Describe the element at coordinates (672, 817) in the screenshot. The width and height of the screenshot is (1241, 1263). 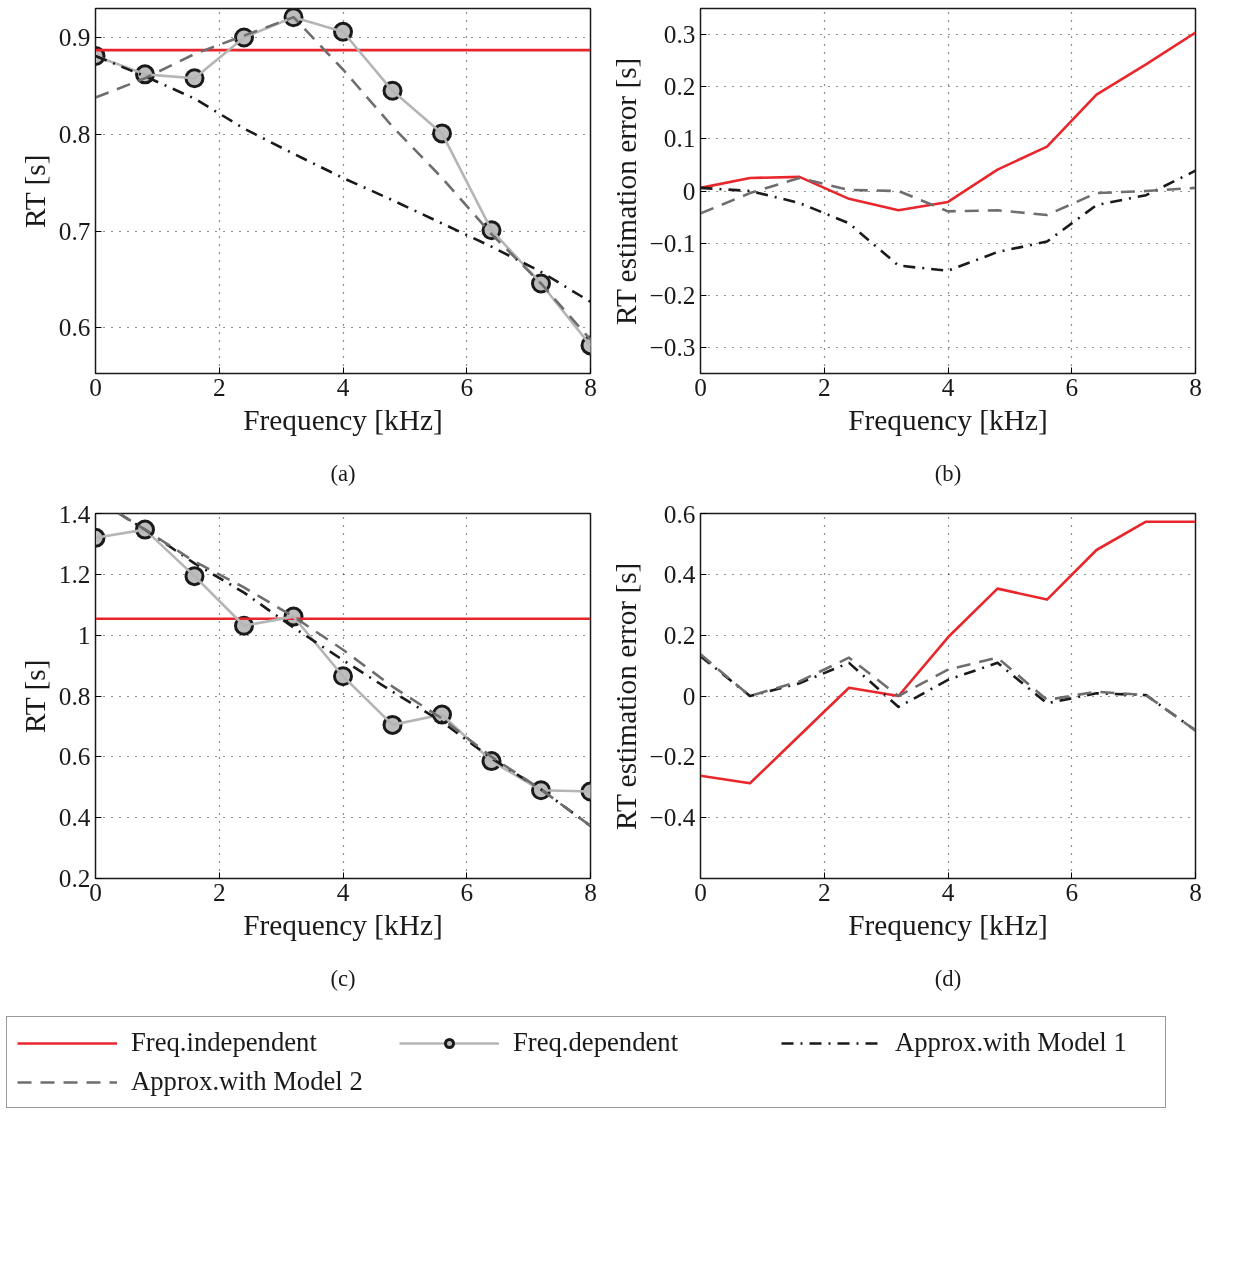
I see `y-tick-label: −0.4` at that location.